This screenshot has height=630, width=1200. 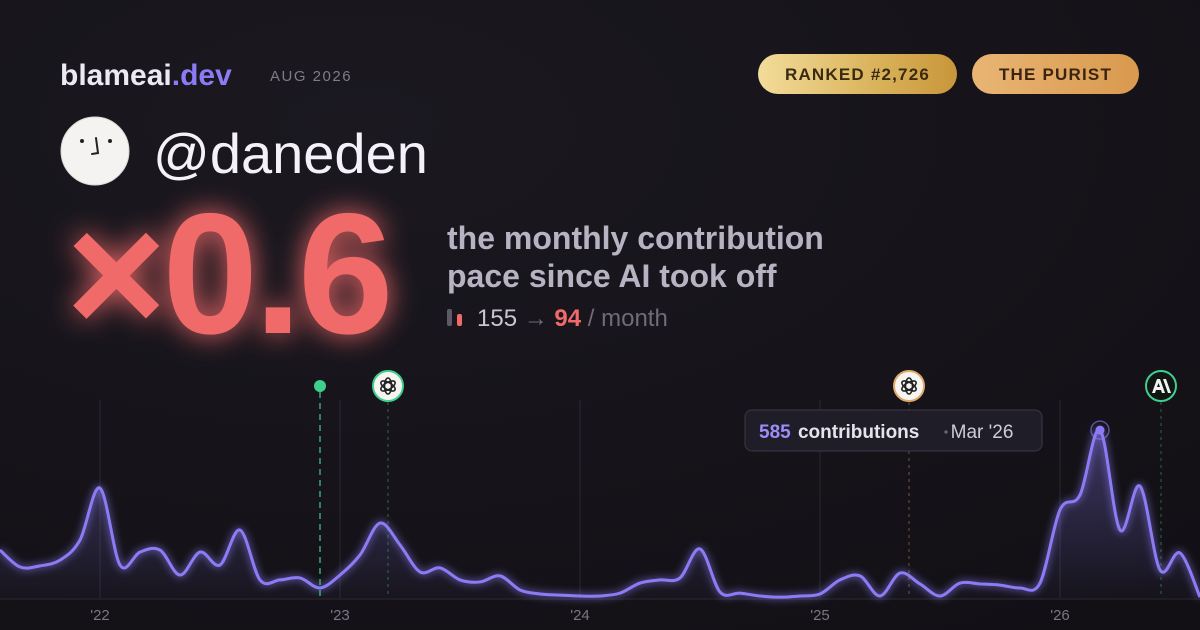 I want to click on tooltip: 585 contributions Mar '26, so click(x=893, y=430).